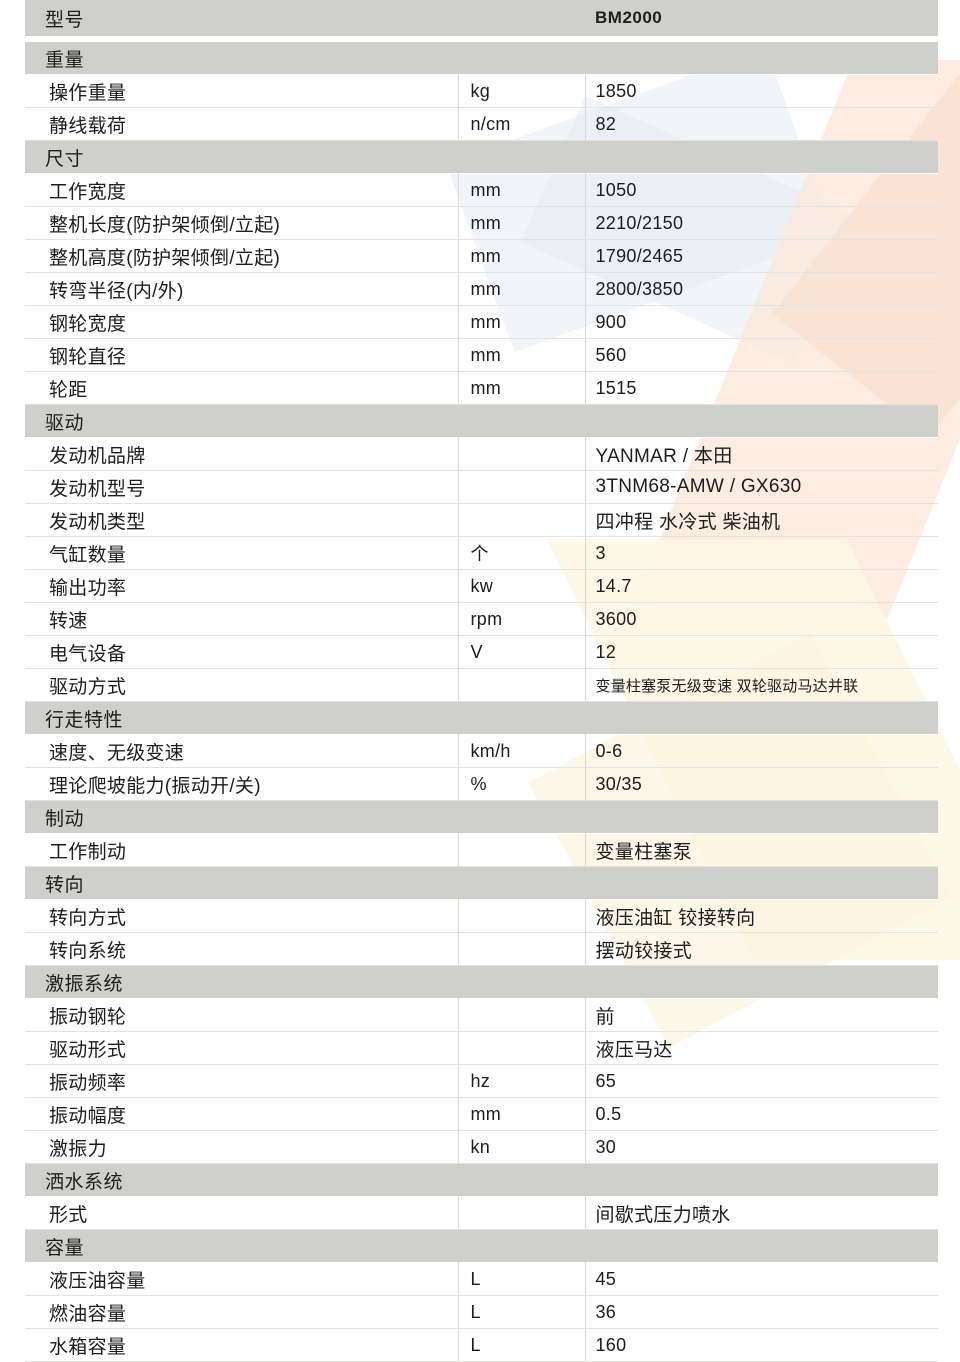  Describe the element at coordinates (761, 322) in the screenshot. I see `spec-row-value: 900` at that location.